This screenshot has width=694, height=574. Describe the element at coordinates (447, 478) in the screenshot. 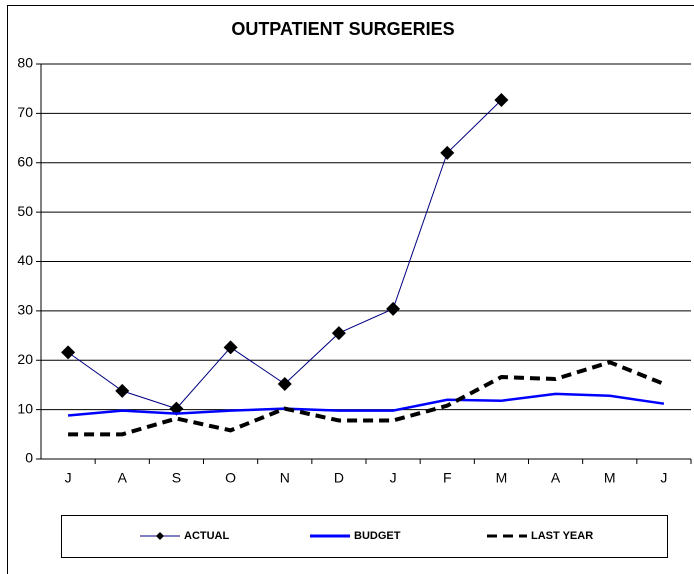

I see `x-tick-label: F` at that location.